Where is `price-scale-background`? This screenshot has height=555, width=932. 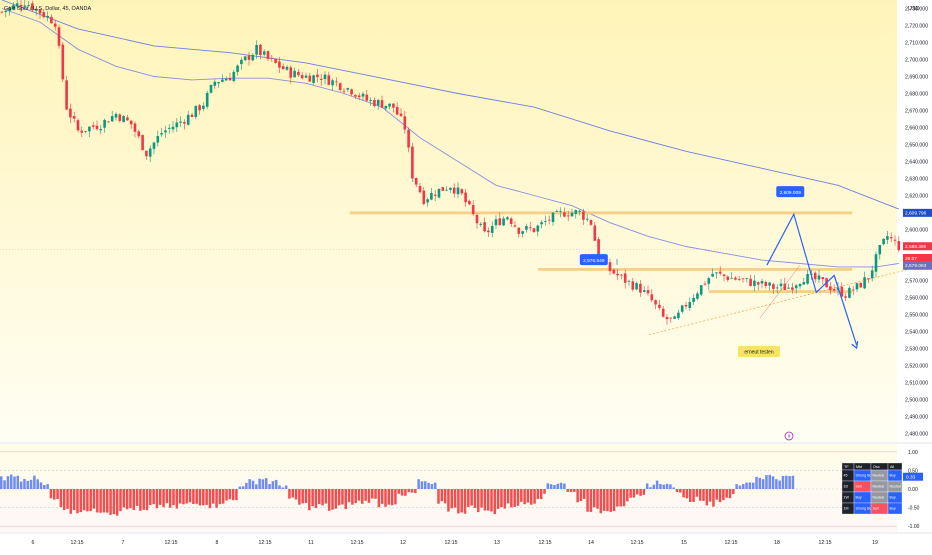
price-scale-background is located at coordinates (914, 275).